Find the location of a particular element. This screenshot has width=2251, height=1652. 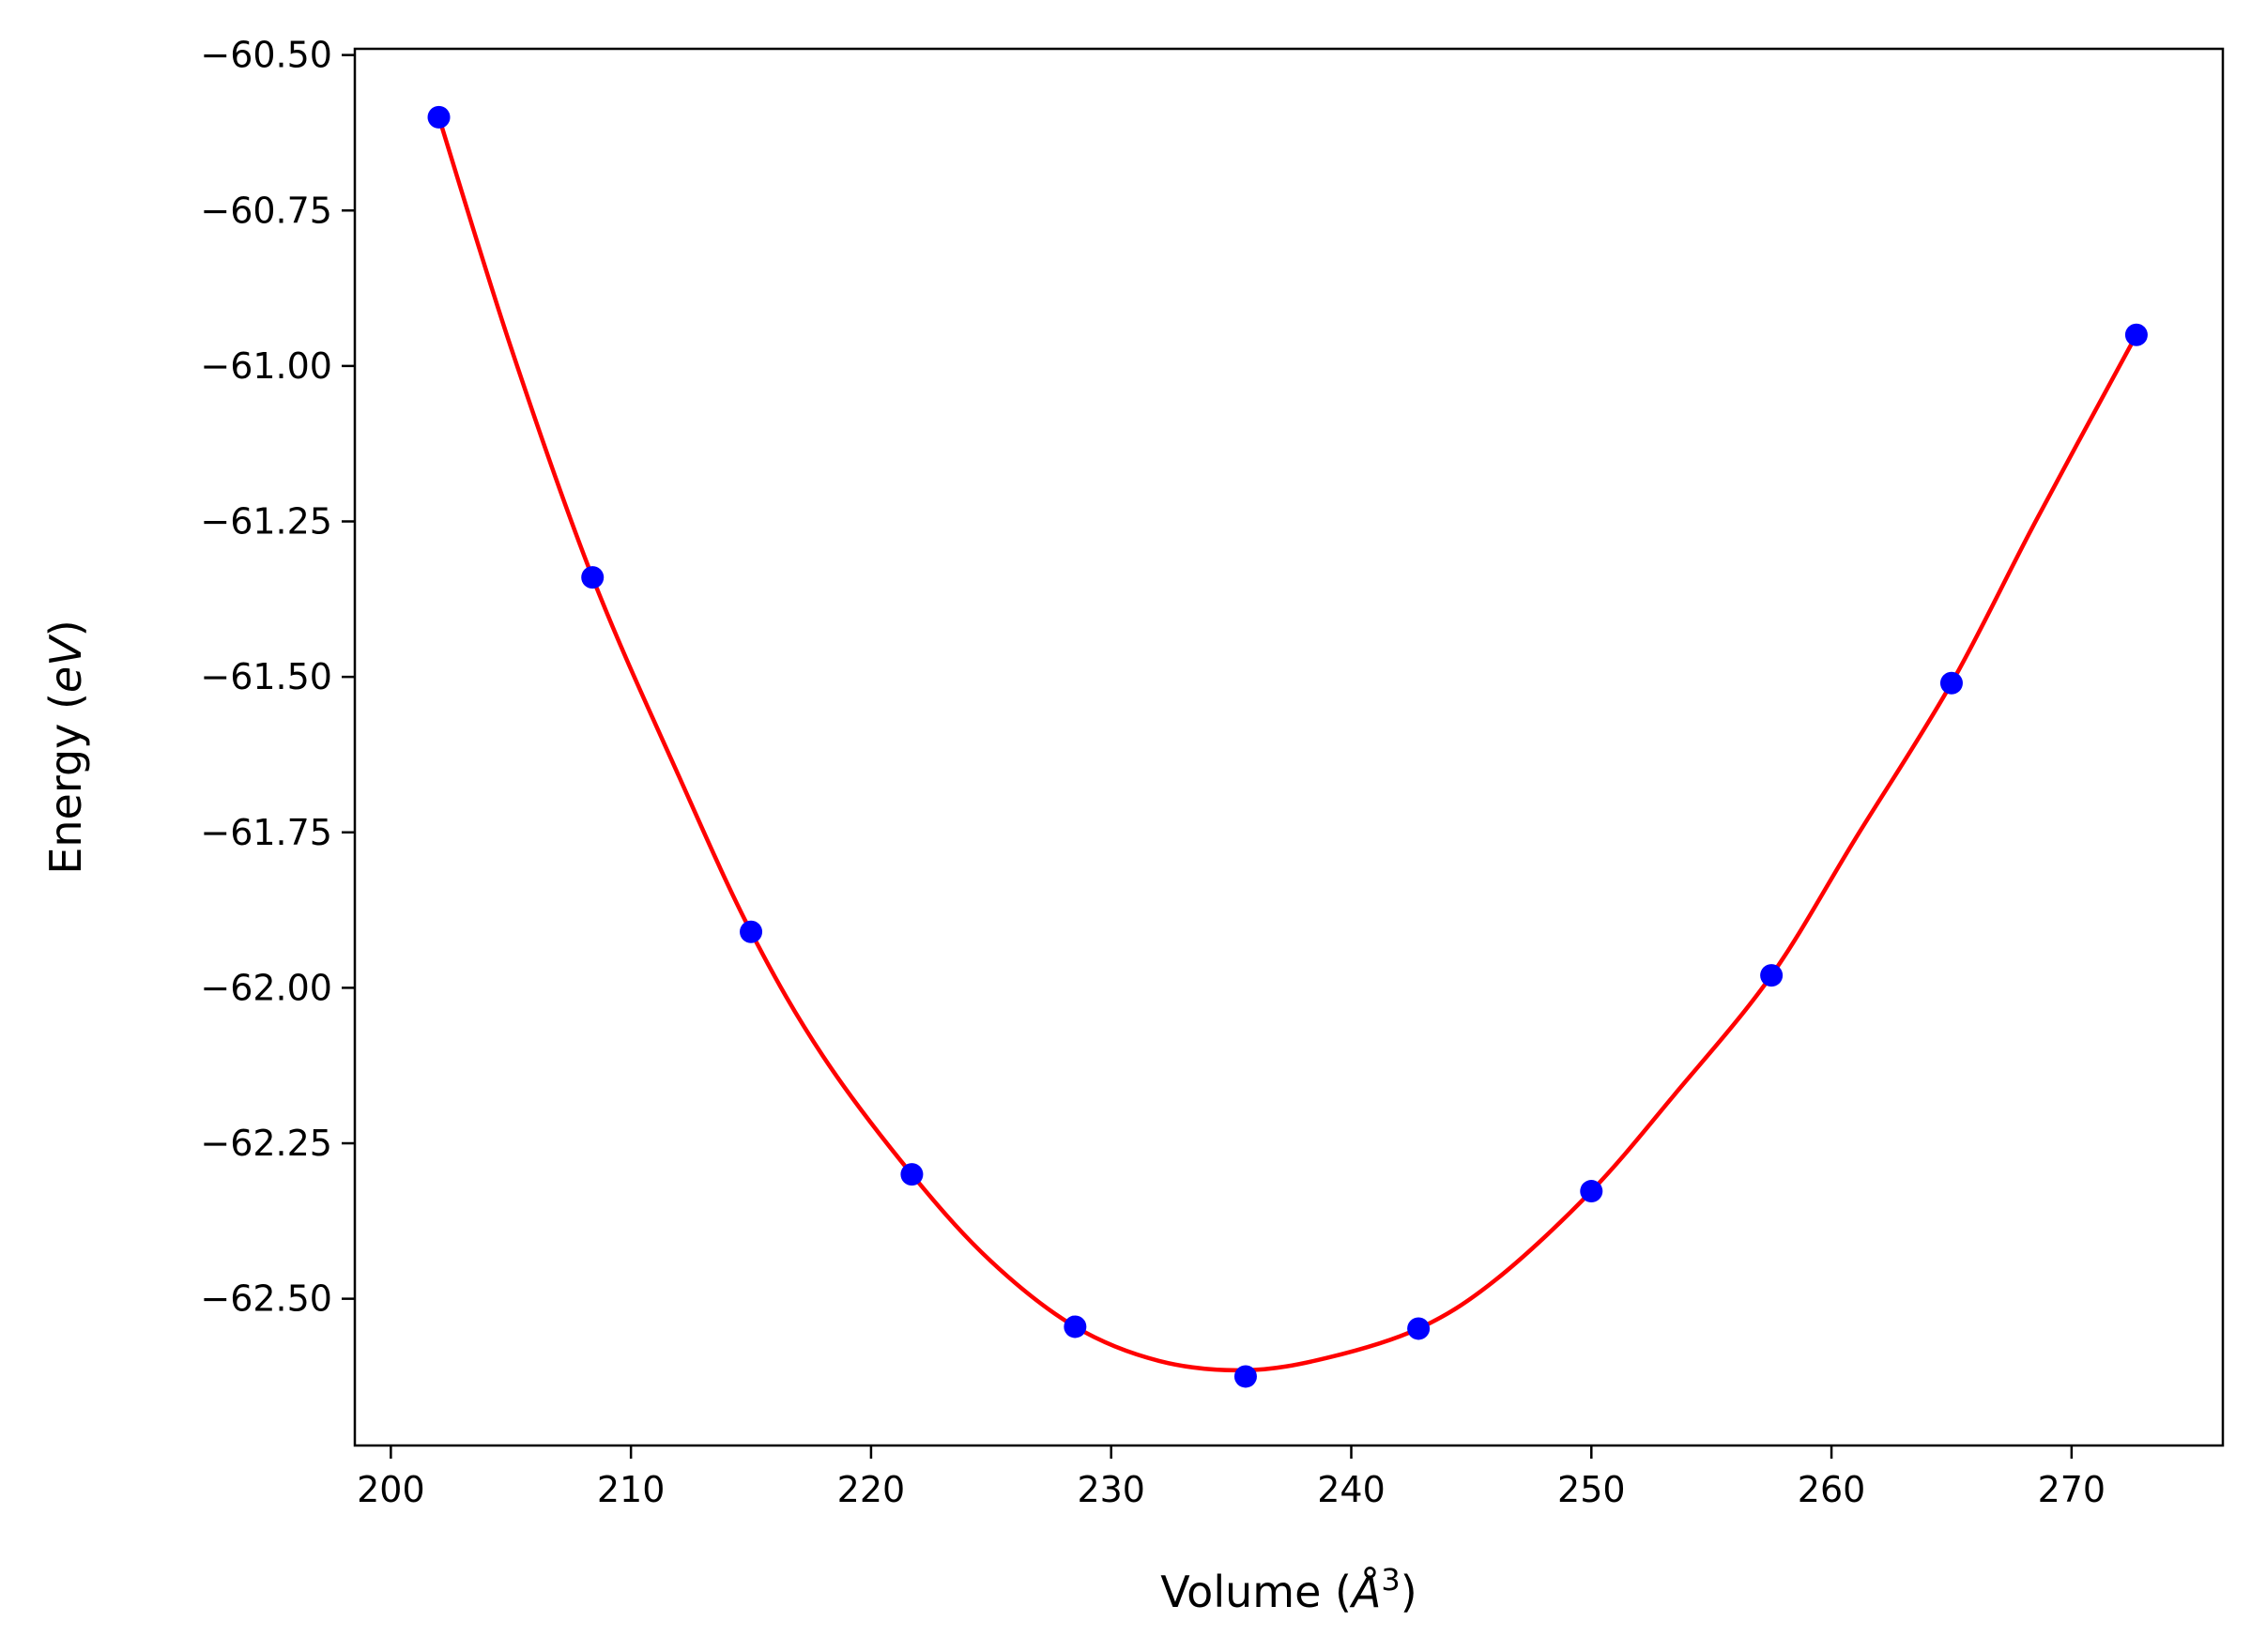

x-tick-label: 200 is located at coordinates (391, 1489).